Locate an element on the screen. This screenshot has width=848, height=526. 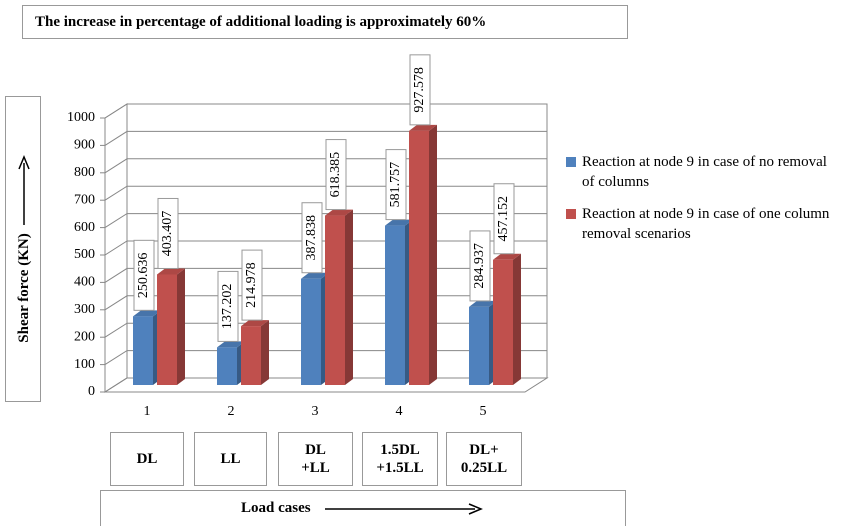
value-label: 284.937 is located at coordinates (479, 266).